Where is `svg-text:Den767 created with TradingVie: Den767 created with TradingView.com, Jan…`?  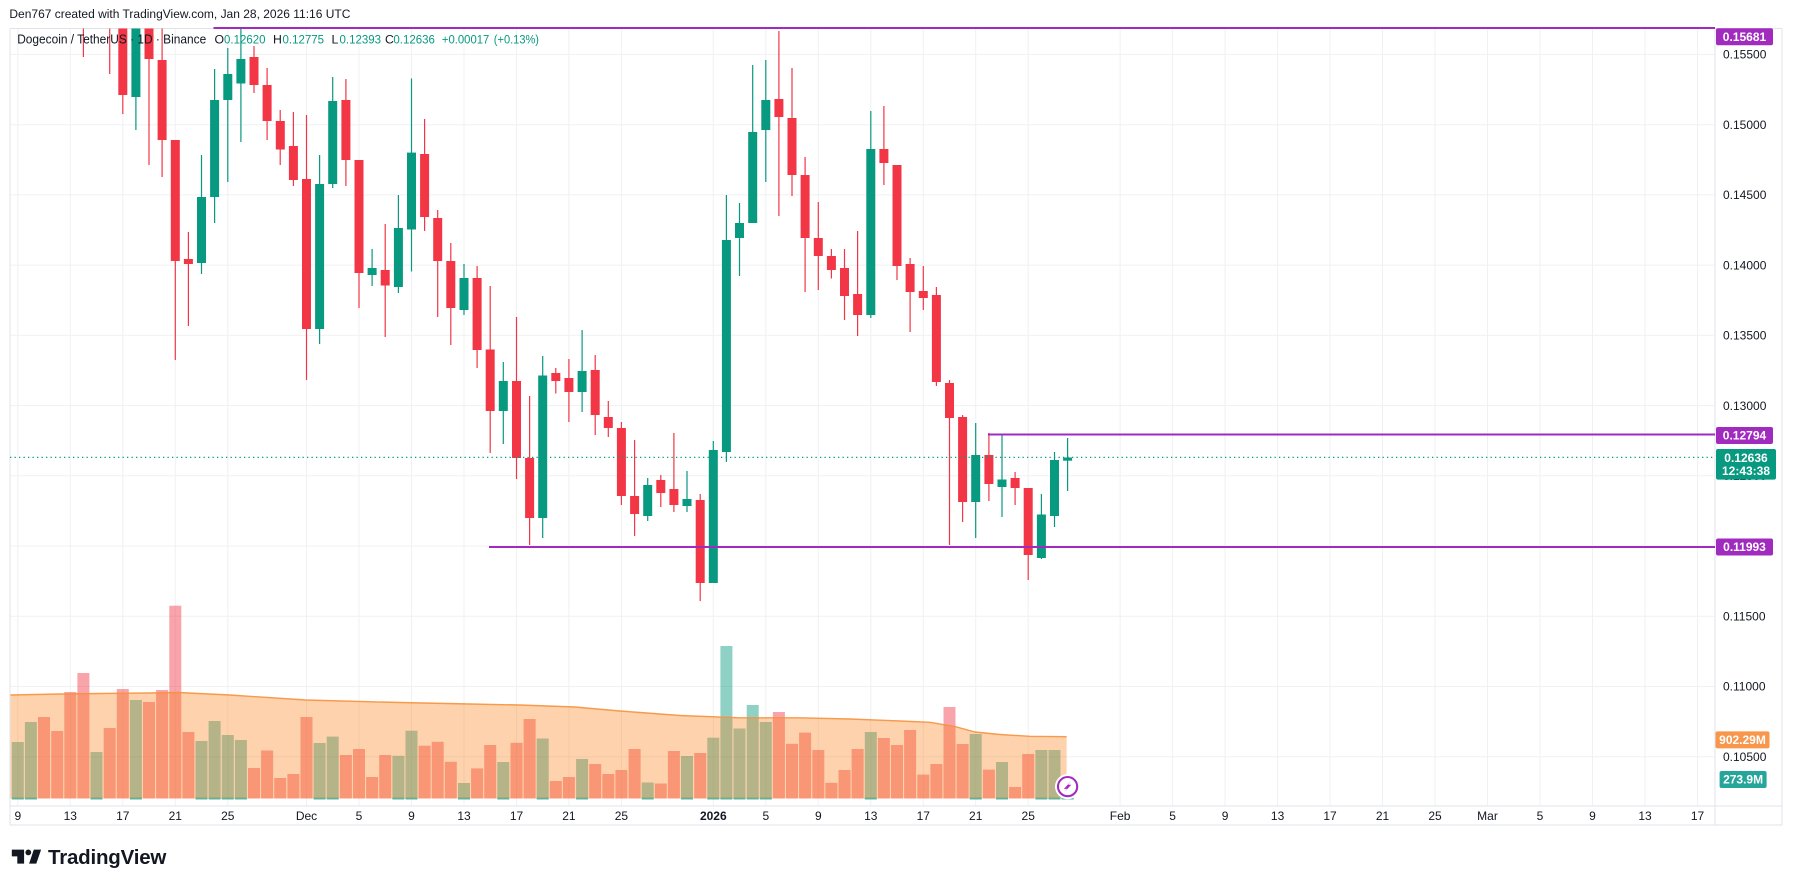 svg-text:Den767 created with TradingVie: Den767 created with TradingView.com, Jan… is located at coordinates (179, 14).